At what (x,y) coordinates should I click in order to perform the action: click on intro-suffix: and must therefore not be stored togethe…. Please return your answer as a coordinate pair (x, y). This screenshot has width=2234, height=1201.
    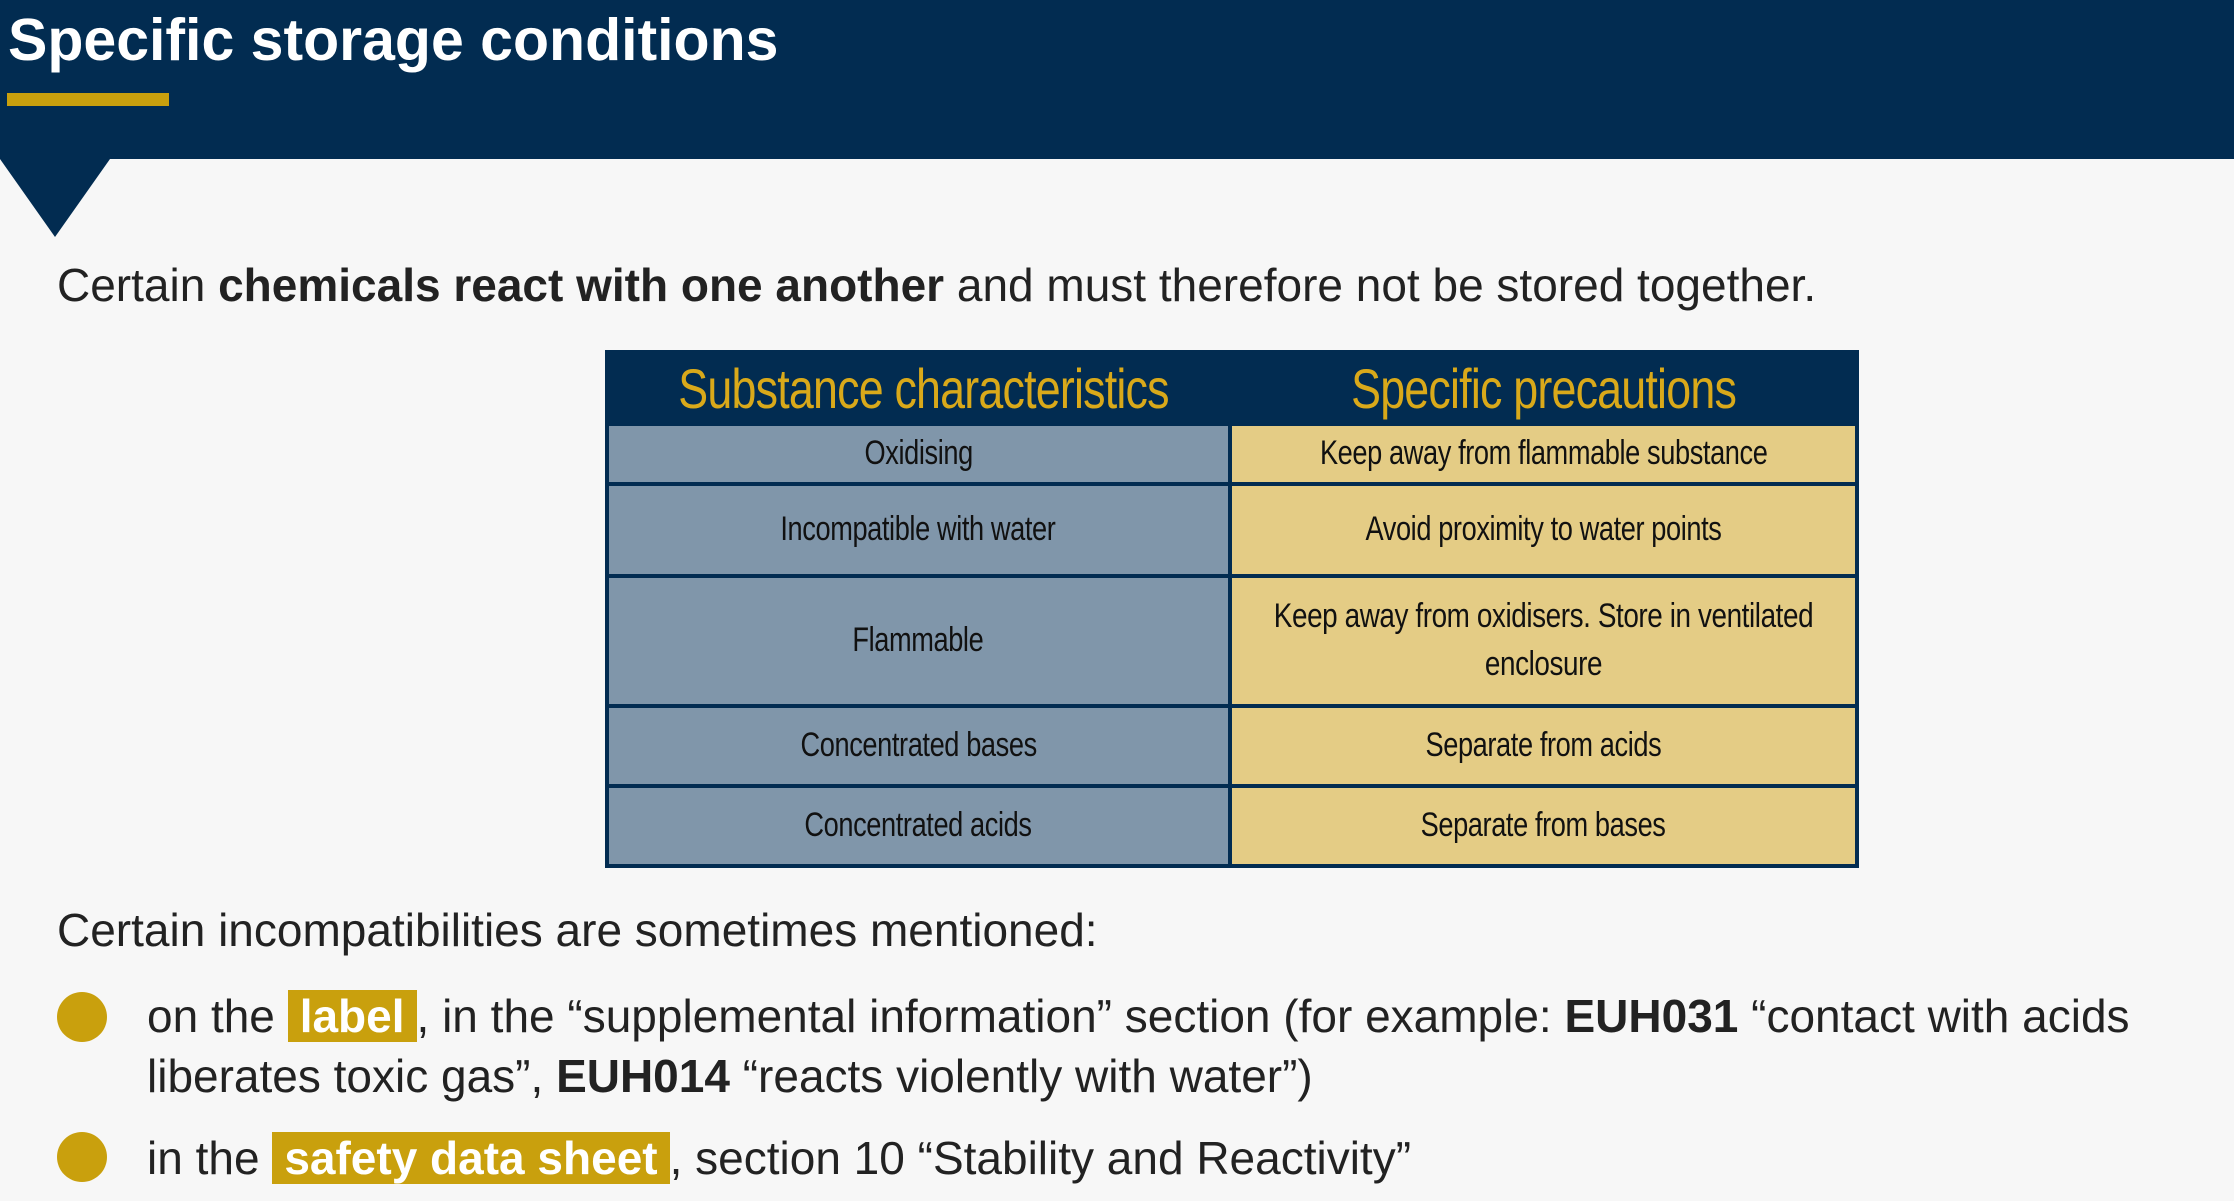
    Looking at the image, I should click on (1380, 285).